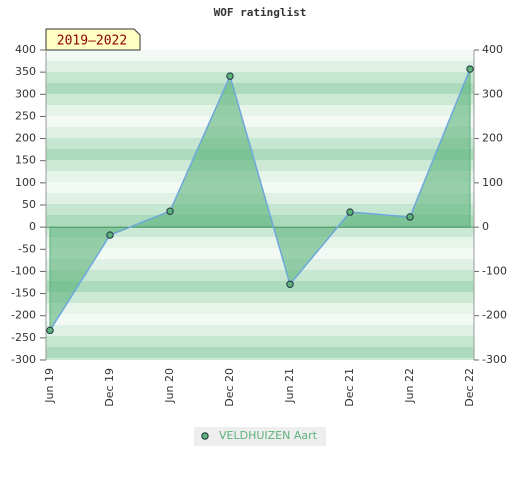  Describe the element at coordinates (494, 270) in the screenshot. I see `y2-tick-label: -100` at that location.